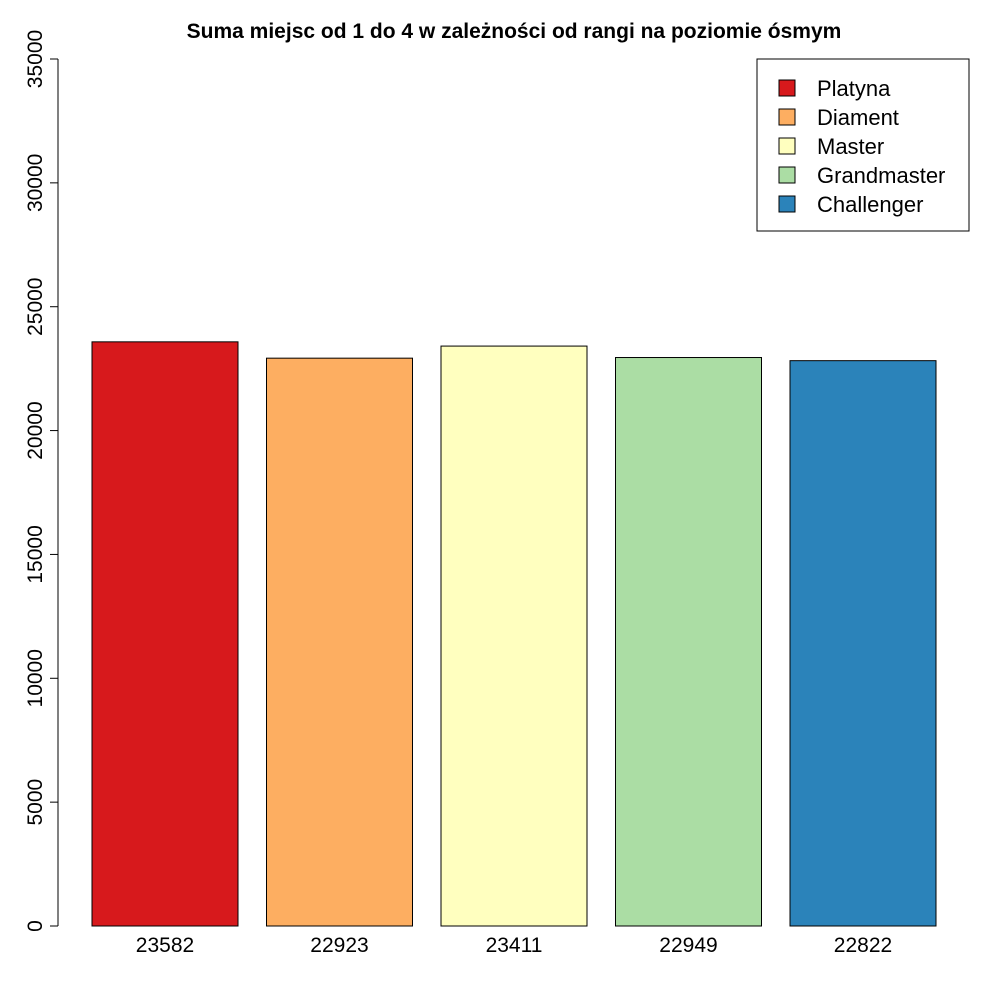 Image resolution: width=1000 pixels, height=1000 pixels. What do you see at coordinates (339, 945) in the screenshot?
I see `x-tick-label: 22923` at bounding box center [339, 945].